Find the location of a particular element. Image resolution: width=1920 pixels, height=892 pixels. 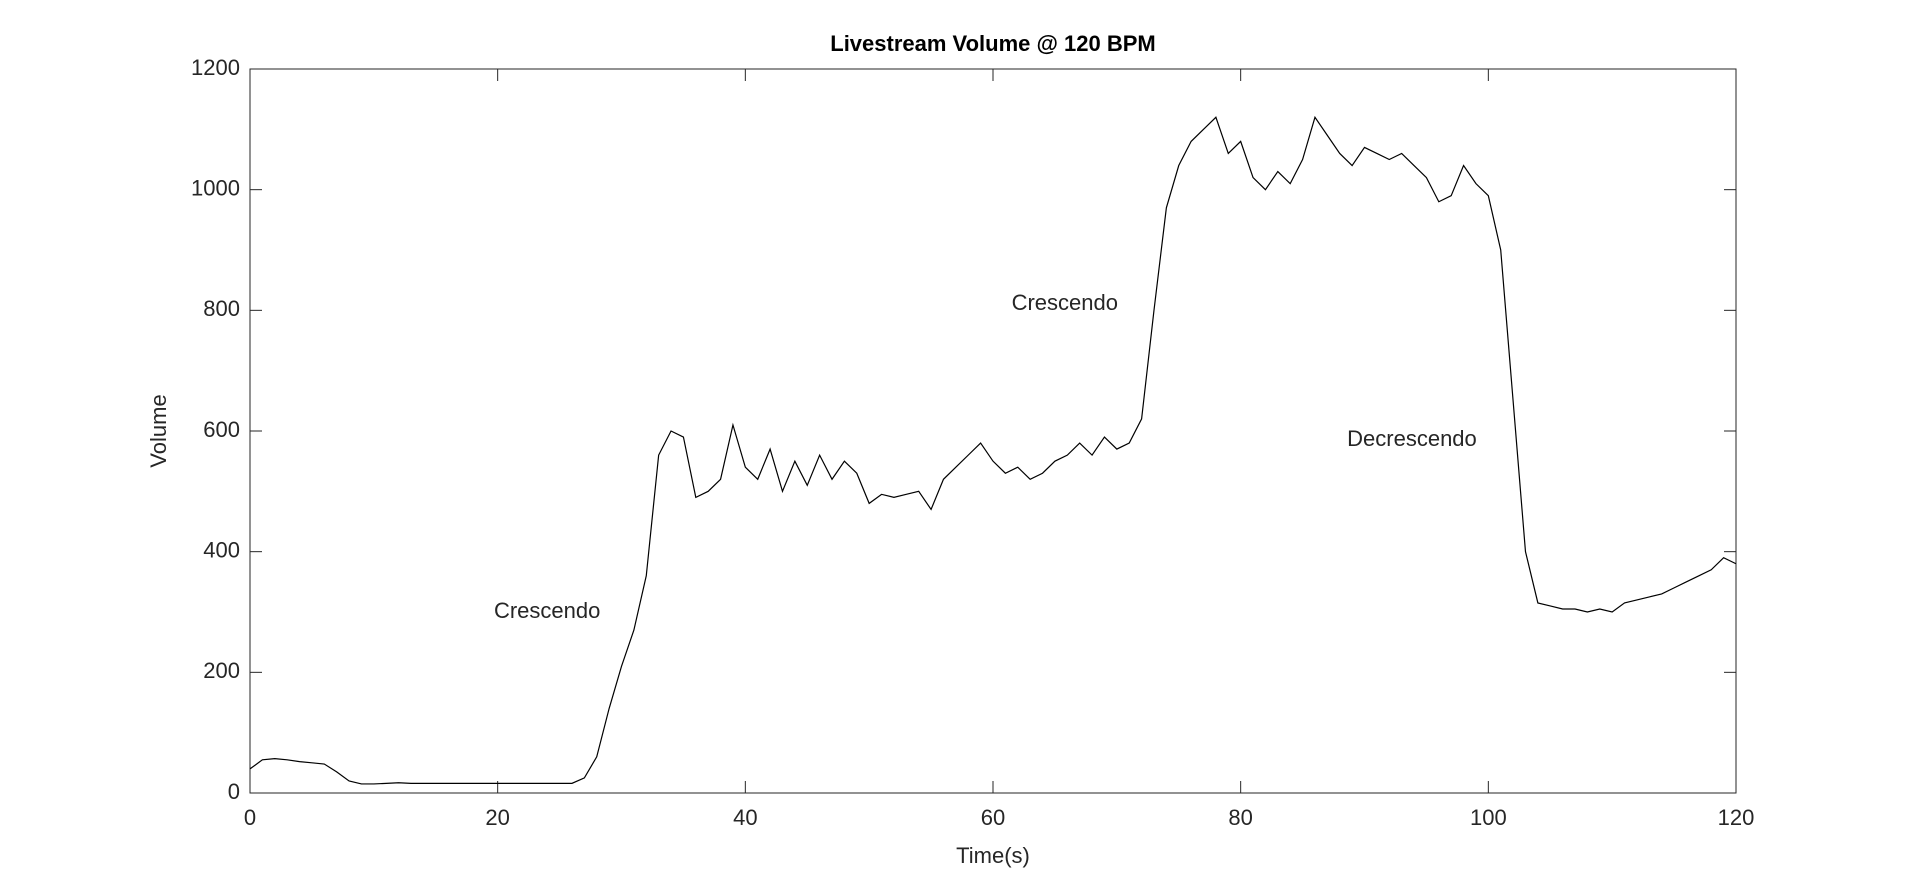

y-tick-label: 0 is located at coordinates (234, 791).